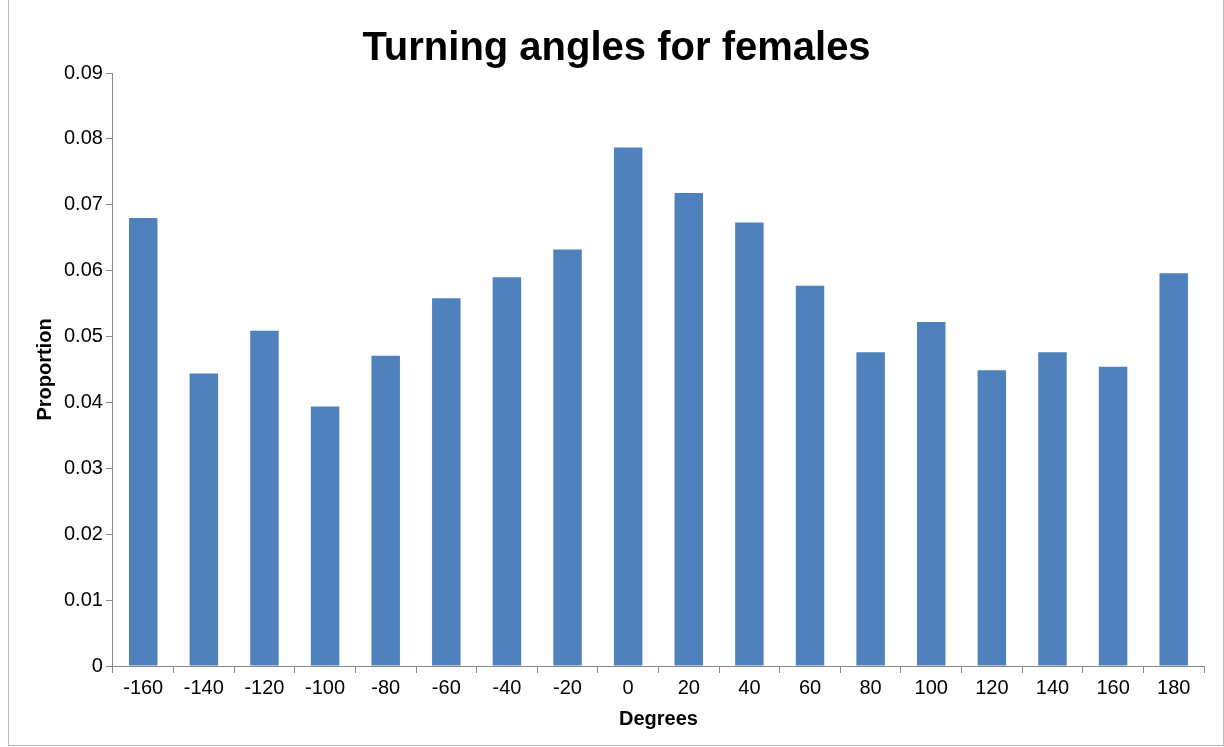  What do you see at coordinates (83, 71) in the screenshot?
I see `y-tick-label: 0.09` at bounding box center [83, 71].